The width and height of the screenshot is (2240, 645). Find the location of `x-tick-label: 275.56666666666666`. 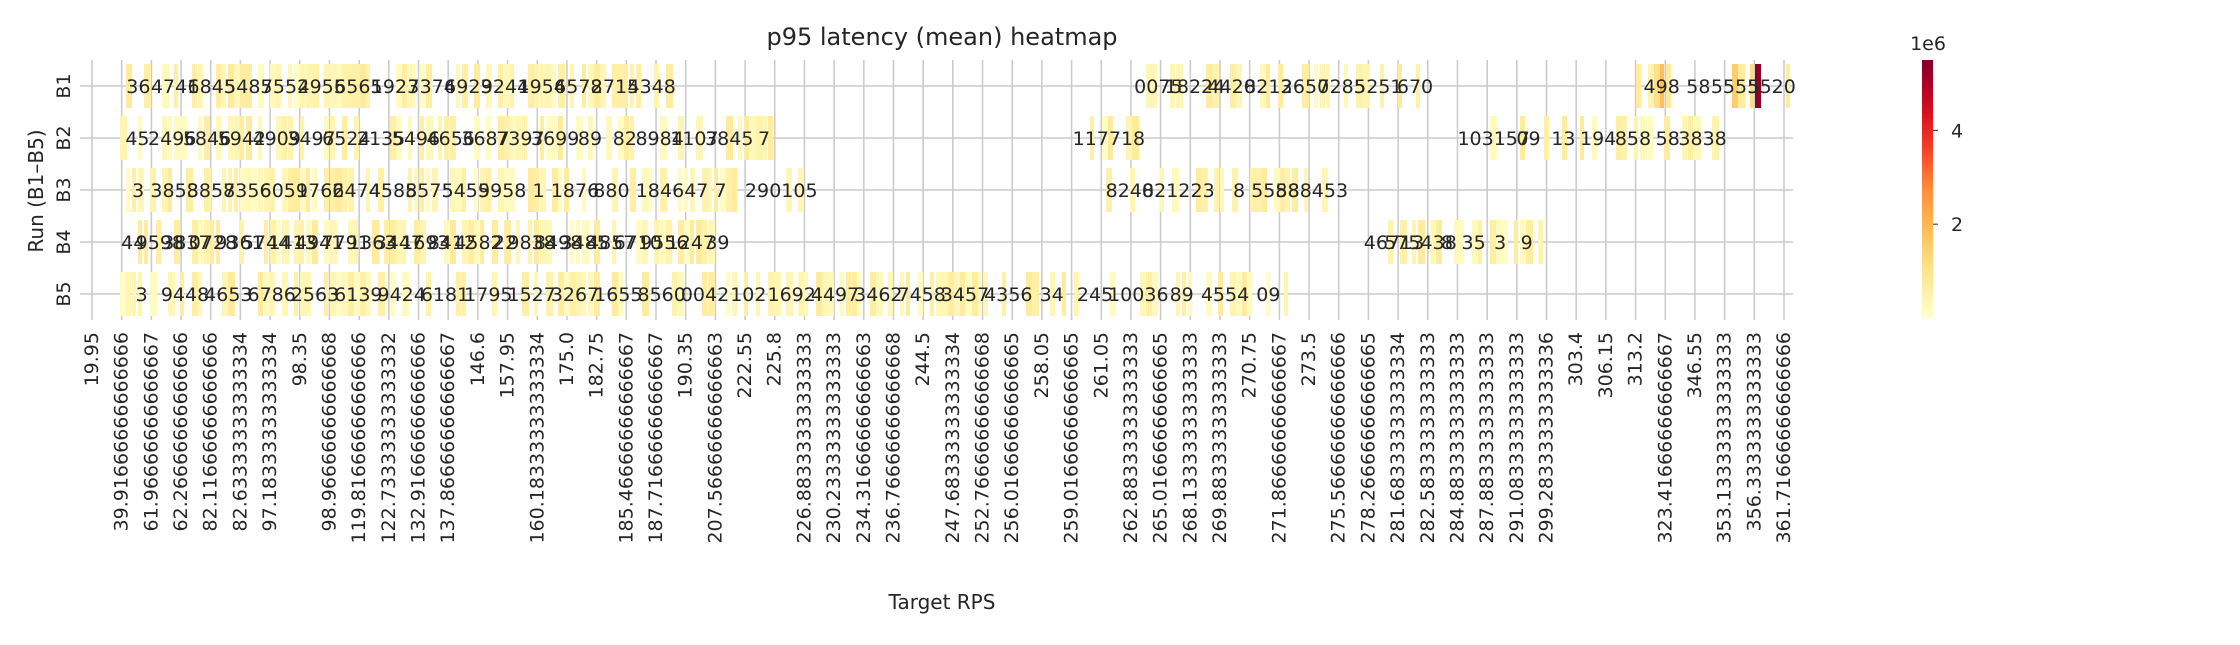

x-tick-label: 275.56666666666666 is located at coordinates (1339, 438).